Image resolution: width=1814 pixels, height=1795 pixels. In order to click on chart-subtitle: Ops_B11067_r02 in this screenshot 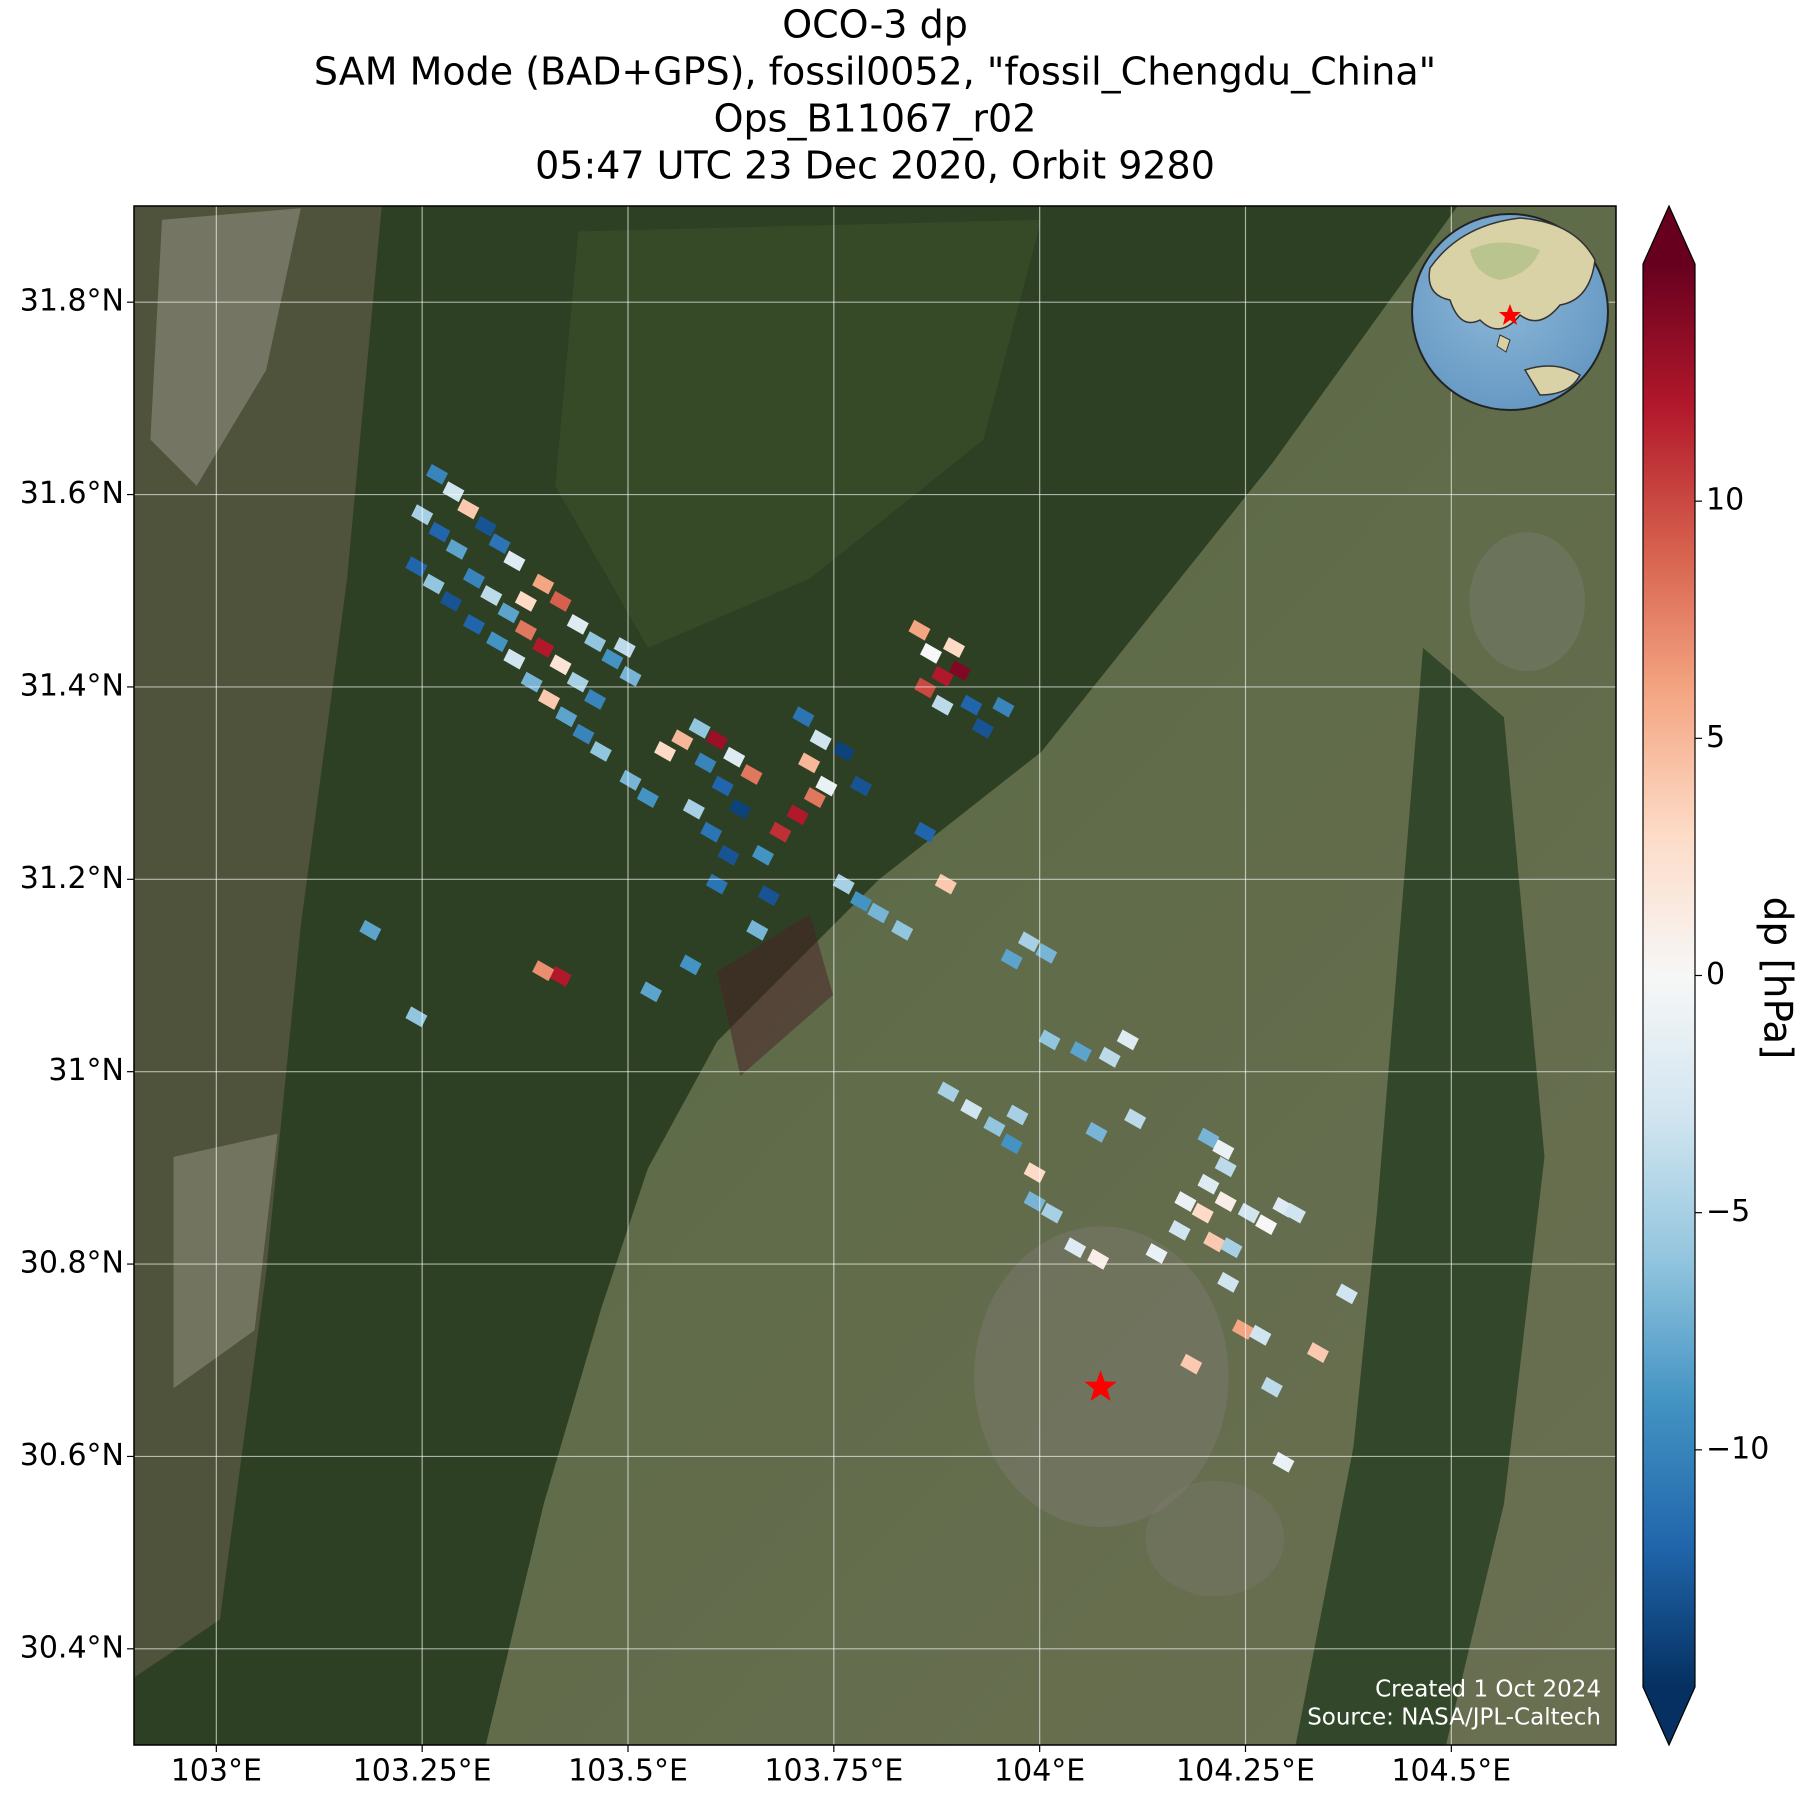, I will do `click(875, 119)`.